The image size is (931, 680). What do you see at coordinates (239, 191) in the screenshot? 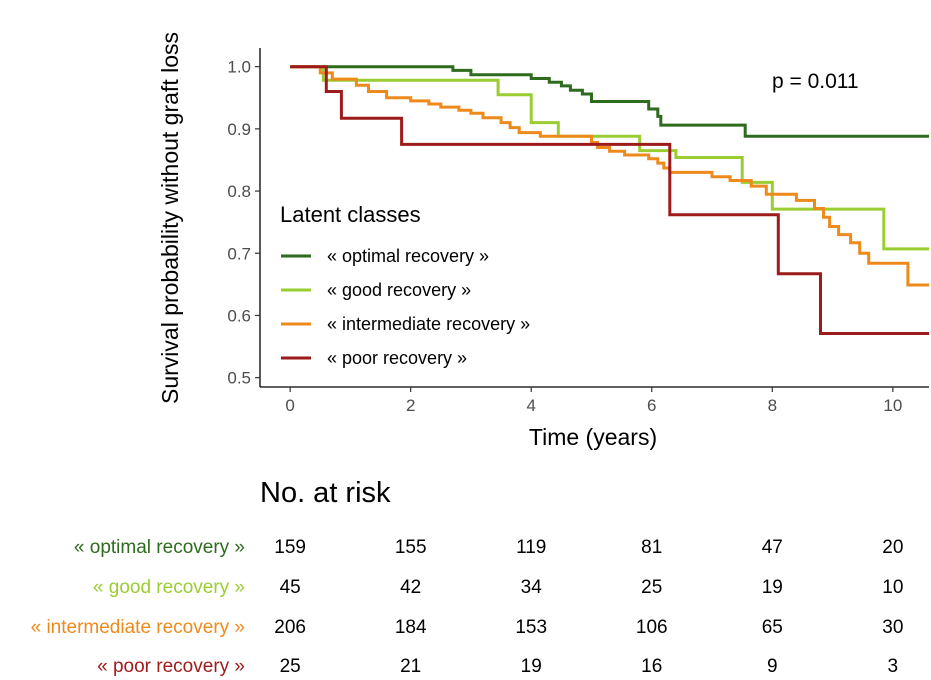
I see `y-tick-label: 0.8` at bounding box center [239, 191].